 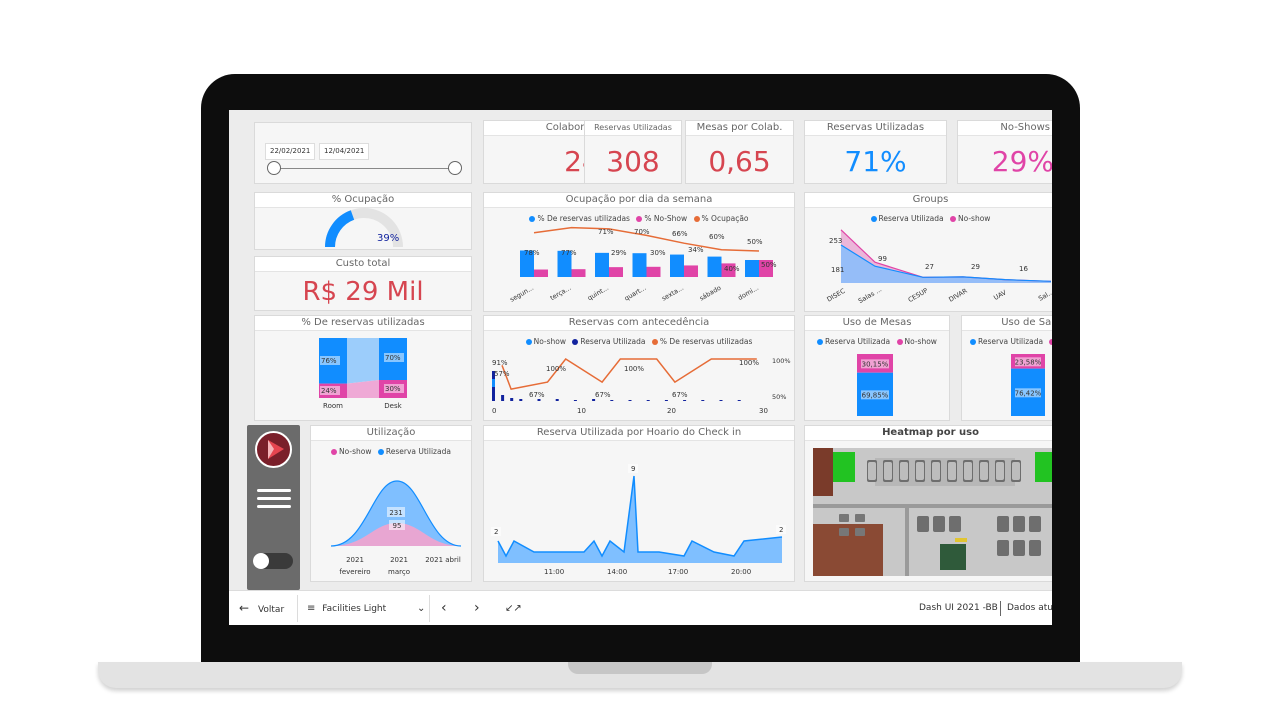 What do you see at coordinates (1021, 161) in the screenshot?
I see `kpi-value: 29%` at bounding box center [1021, 161].